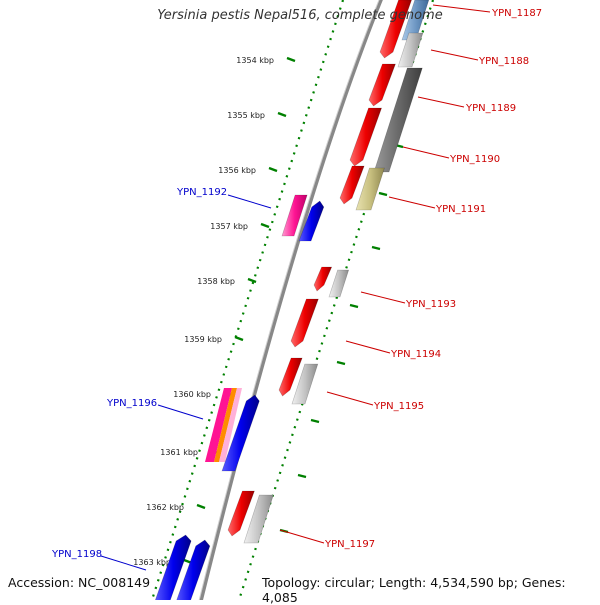 The height and width of the screenshot is (605, 600). Describe the element at coordinates (349, 544) in the screenshot. I see `gene-label-ypn-1197: YPN_1197` at that location.